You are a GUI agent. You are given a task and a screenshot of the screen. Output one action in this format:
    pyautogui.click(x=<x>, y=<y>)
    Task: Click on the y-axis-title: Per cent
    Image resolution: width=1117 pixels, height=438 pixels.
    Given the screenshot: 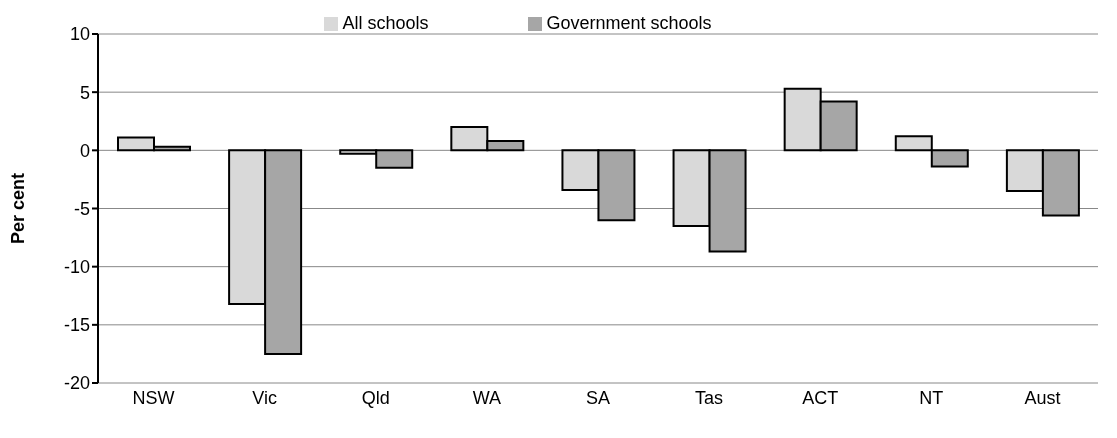 What is the action you would take?
    pyautogui.click(x=18, y=208)
    